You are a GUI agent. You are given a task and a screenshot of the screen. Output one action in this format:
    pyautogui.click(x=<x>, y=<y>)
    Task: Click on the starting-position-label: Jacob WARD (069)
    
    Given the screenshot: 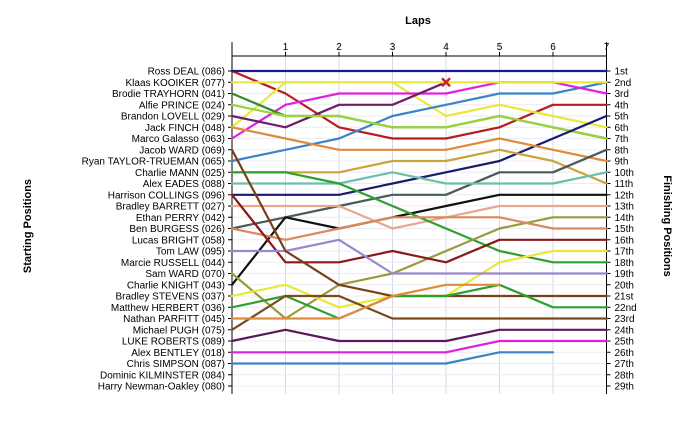 What is the action you would take?
    pyautogui.click(x=182, y=150)
    